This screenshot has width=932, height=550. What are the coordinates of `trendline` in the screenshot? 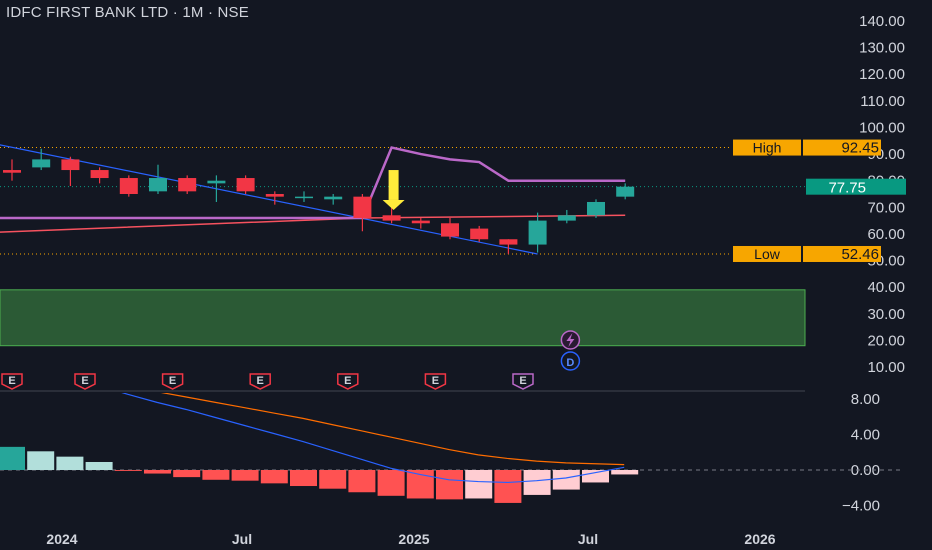 It's located at (269, 199).